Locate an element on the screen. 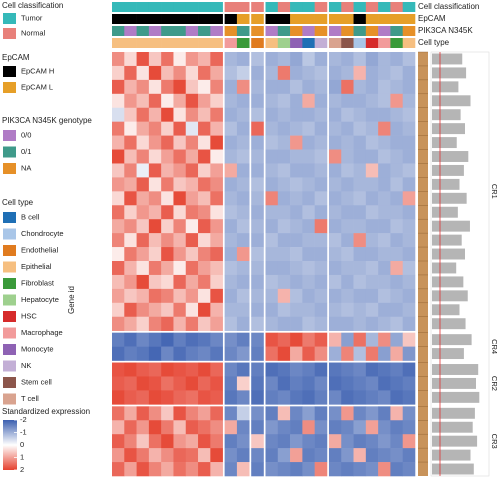 Image resolution: width=500 pixels, height=478 pixels. legend-title: Cell classification is located at coordinates (32, 5).